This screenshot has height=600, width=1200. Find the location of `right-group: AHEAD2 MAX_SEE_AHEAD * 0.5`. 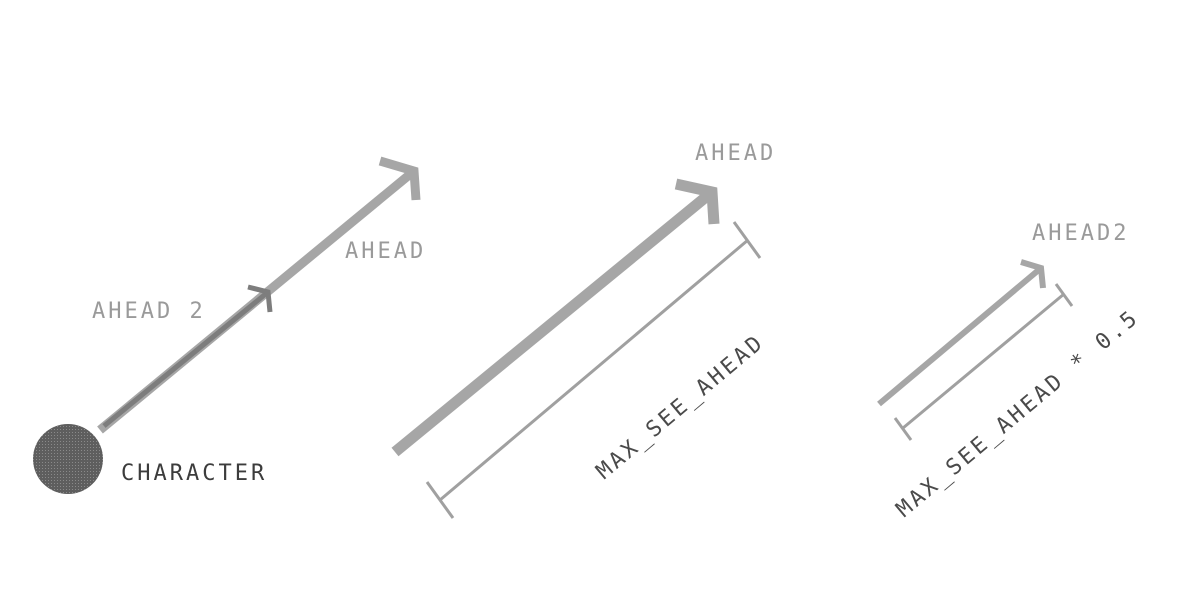

right-group: AHEAD2 MAX_SEE_AHEAD * 0.5 is located at coordinates (1011, 372).